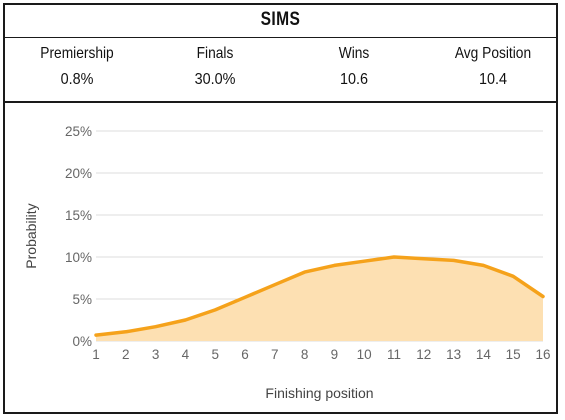  Describe the element at coordinates (126, 354) in the screenshot. I see `x-tick-label: 2` at that location.